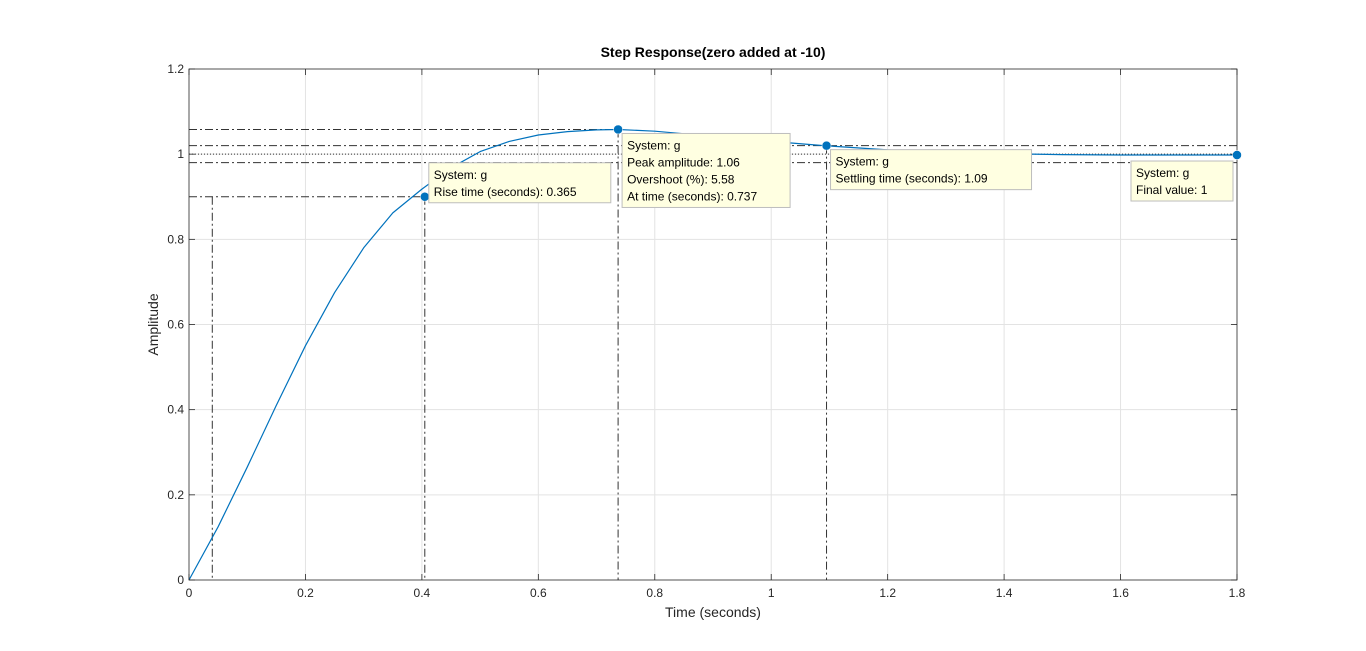 This screenshot has width=1366, height=651. Describe the element at coordinates (713, 52) in the screenshot. I see `chart-title: Step Response(zero added at -10)` at that location.